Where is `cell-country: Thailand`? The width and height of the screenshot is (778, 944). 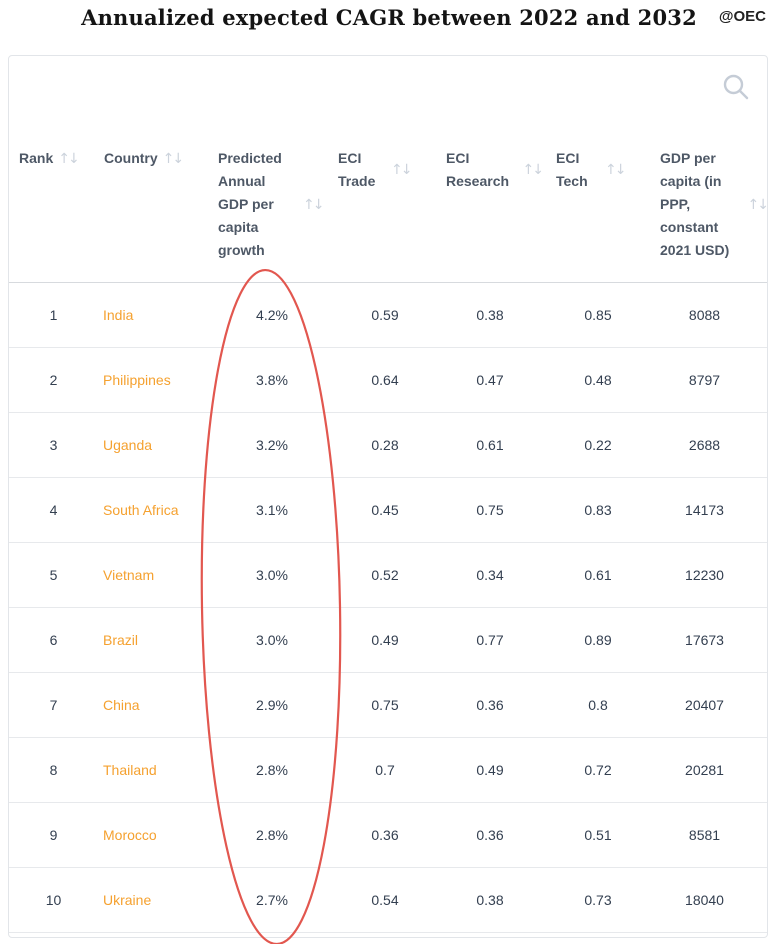 cell-country: Thailand is located at coordinates (155, 770).